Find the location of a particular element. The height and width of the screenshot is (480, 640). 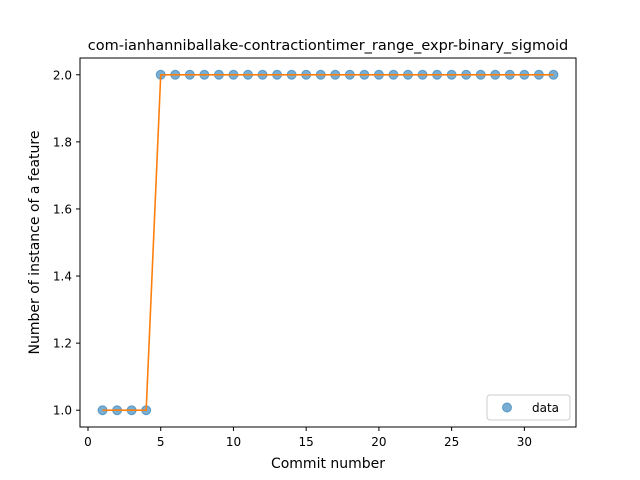

y-tick-label: 1.6 is located at coordinates (62, 209).